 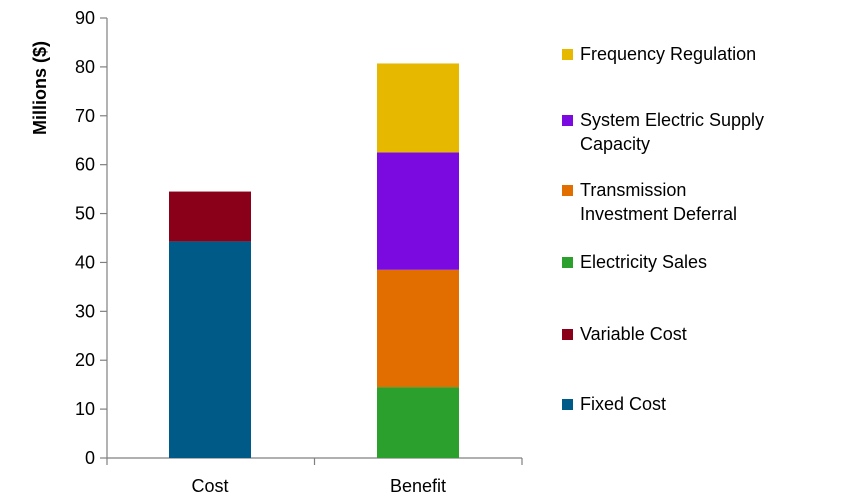 I want to click on y-tick-label: 90, so click(x=85, y=18).